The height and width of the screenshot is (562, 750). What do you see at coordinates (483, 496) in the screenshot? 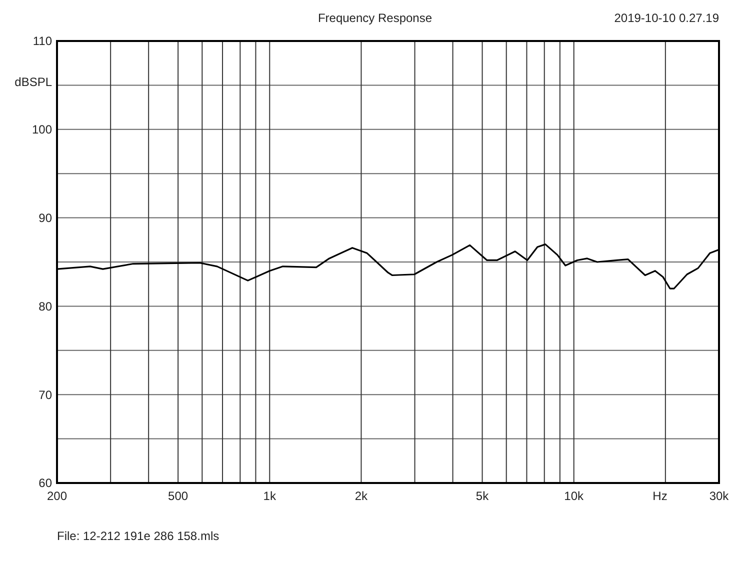
I see `x-tick-label: 5k` at bounding box center [483, 496].